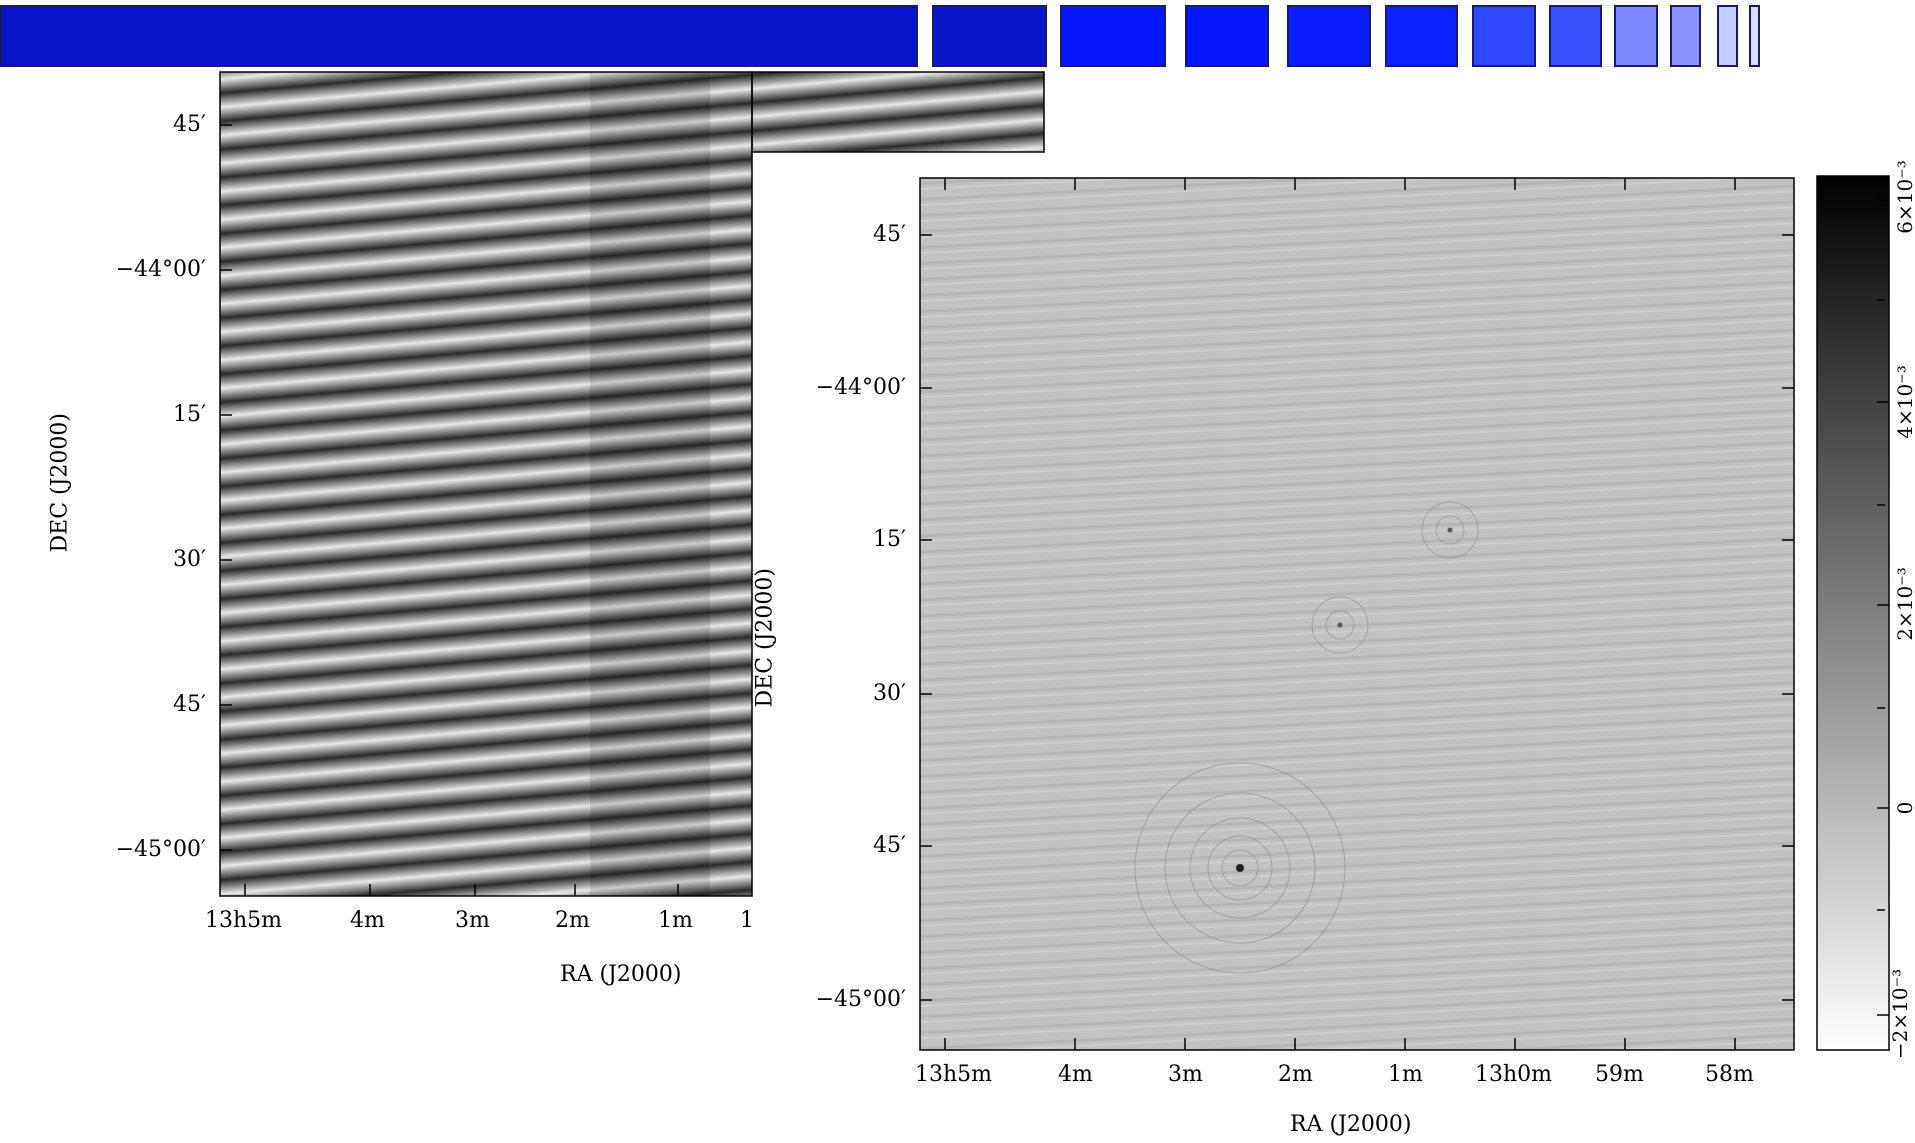 The width and height of the screenshot is (1915, 1143). Describe the element at coordinates (1904, 197) in the screenshot. I see `colorbar-tick: 6×10⁻³` at that location.